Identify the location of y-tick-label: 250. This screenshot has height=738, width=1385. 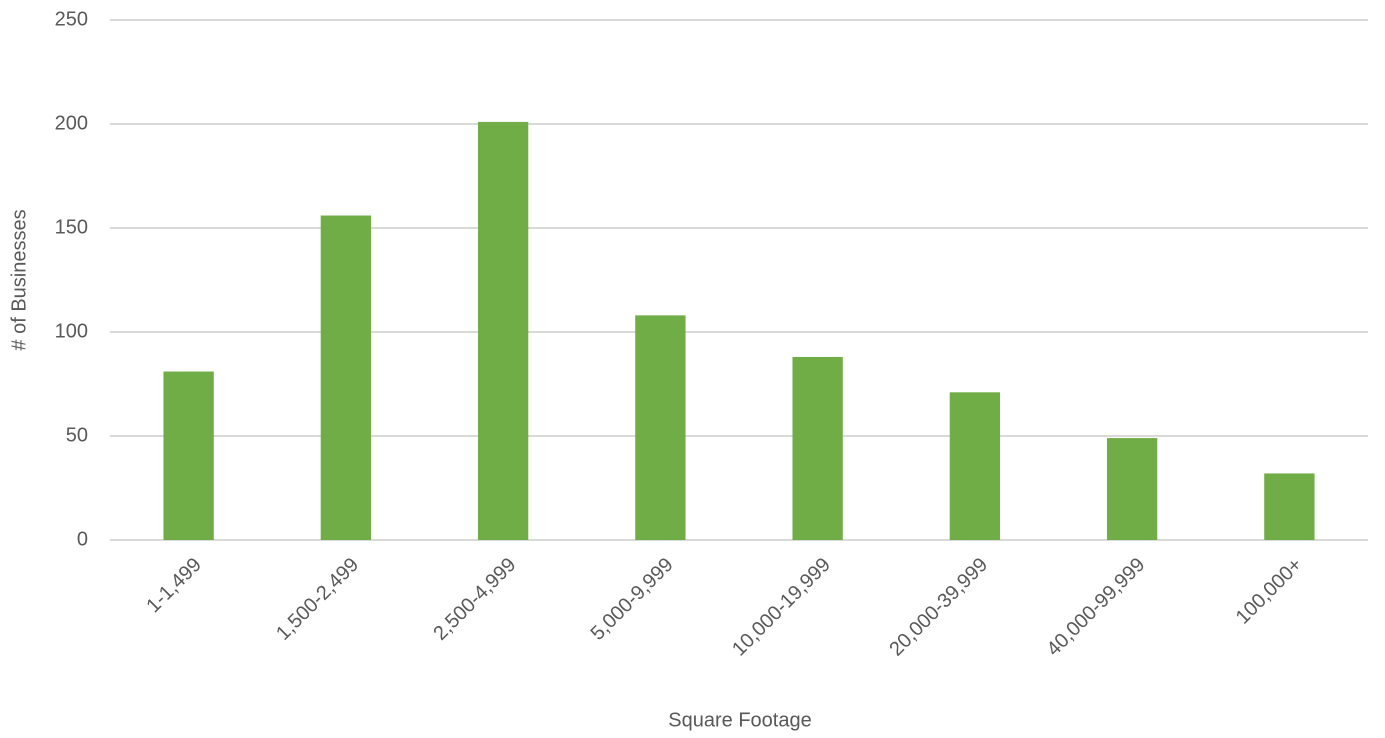
(71, 19).